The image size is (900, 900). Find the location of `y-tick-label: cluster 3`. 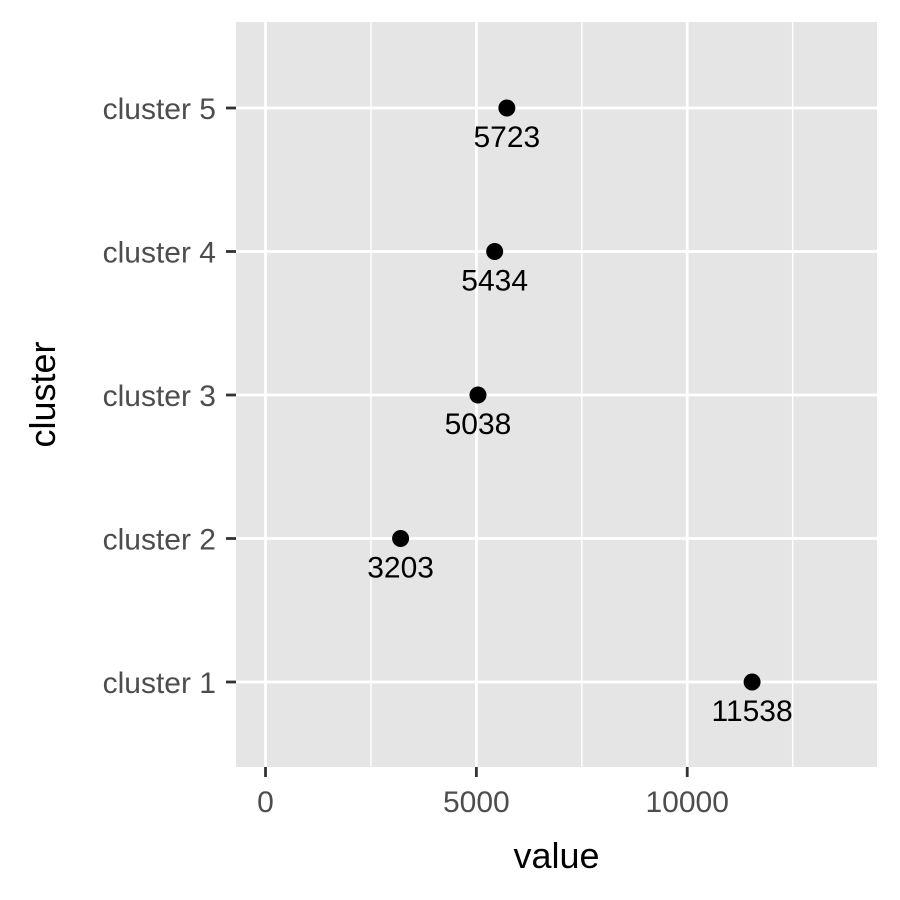

y-tick-label: cluster 3 is located at coordinates (159, 396).